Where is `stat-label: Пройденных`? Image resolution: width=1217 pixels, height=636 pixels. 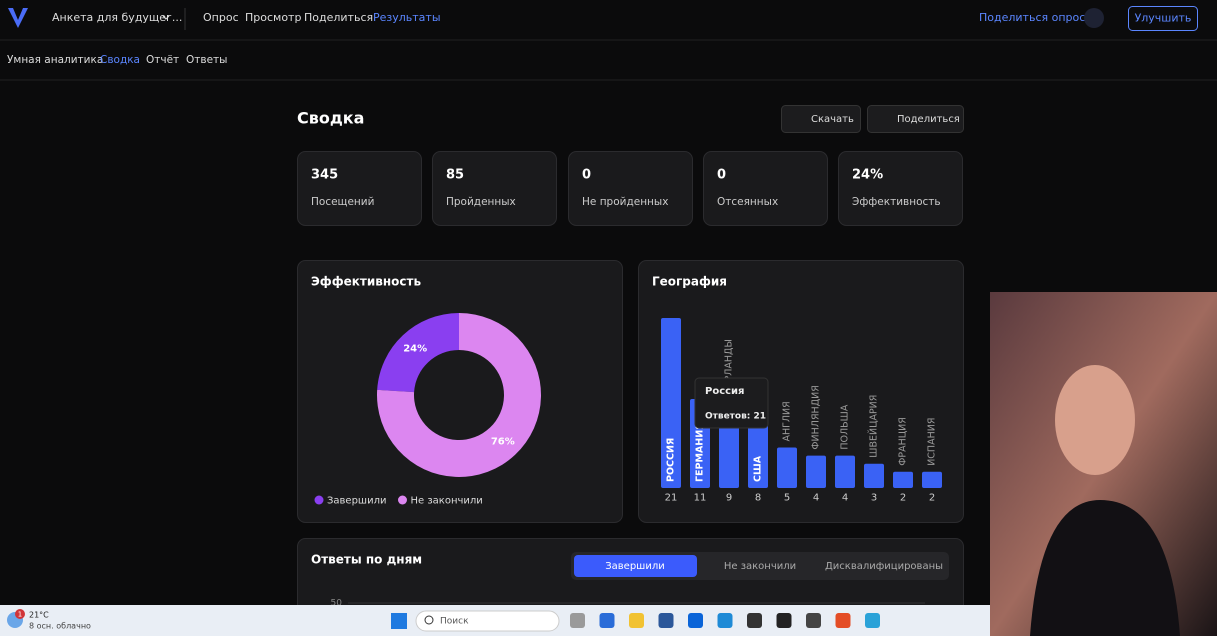
stat-label: Пройденных is located at coordinates (481, 202).